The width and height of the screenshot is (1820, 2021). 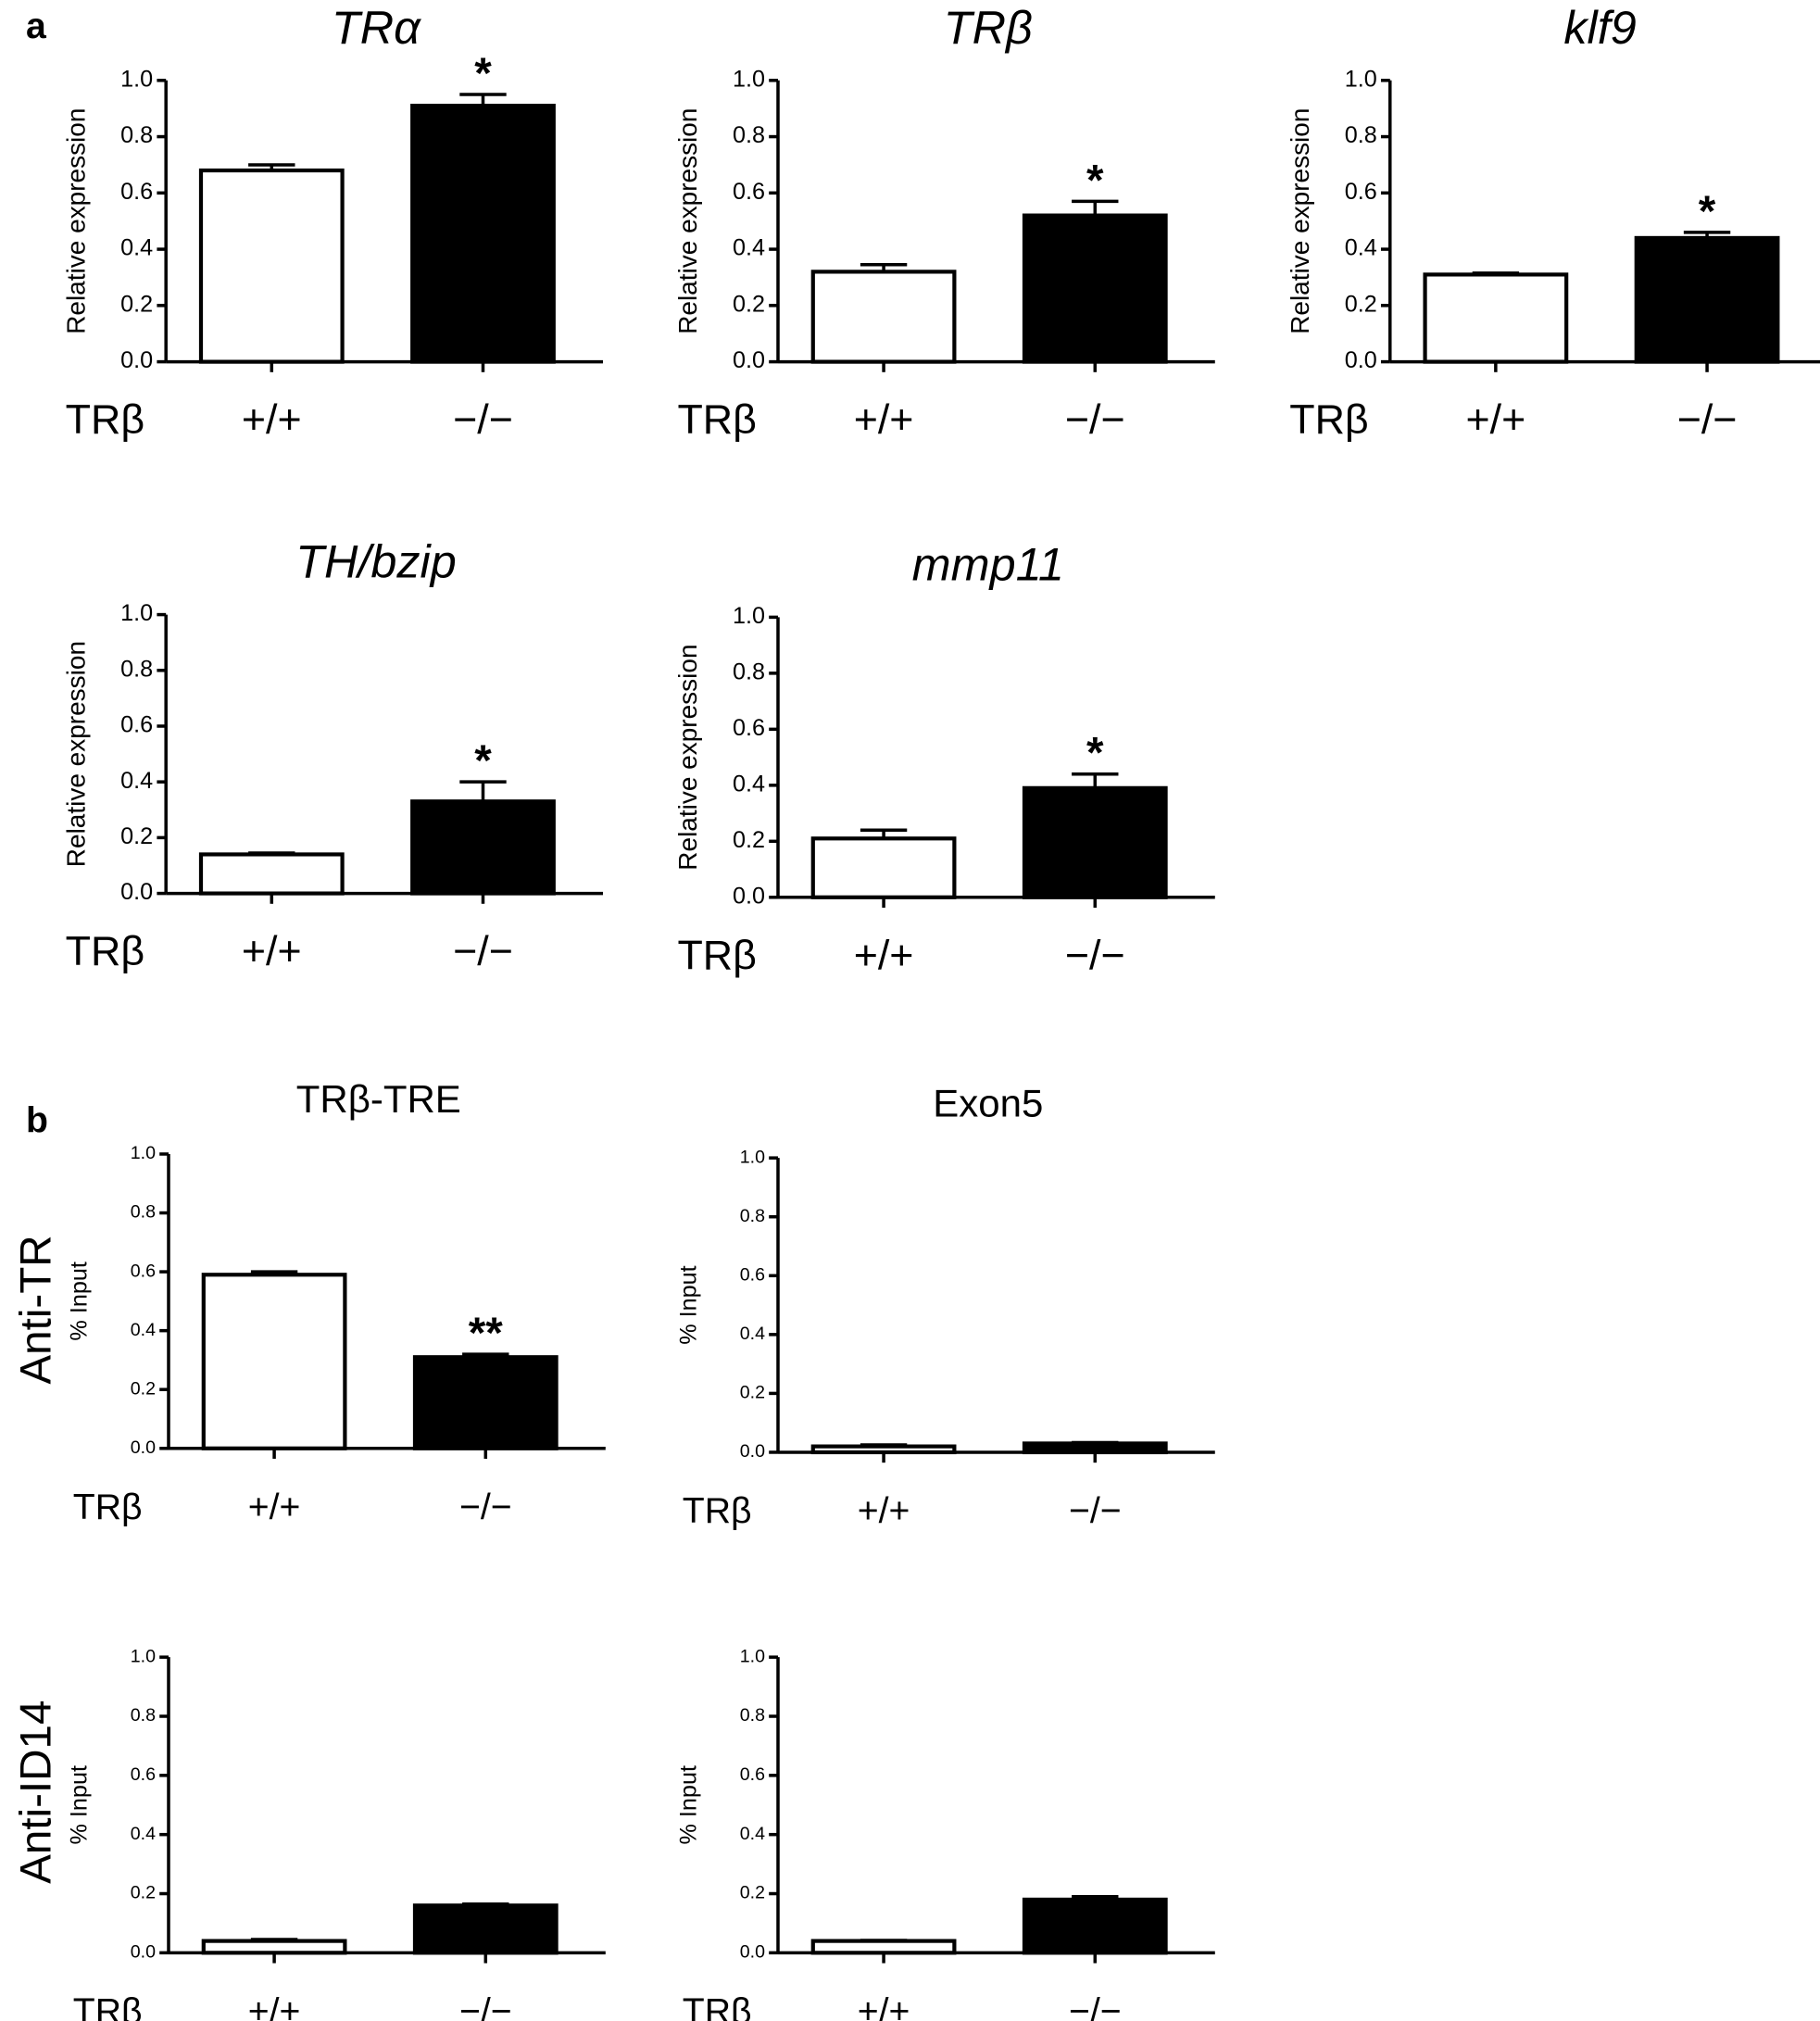 What do you see at coordinates (486, 1333) in the screenshot?
I see `significance-label: **` at bounding box center [486, 1333].